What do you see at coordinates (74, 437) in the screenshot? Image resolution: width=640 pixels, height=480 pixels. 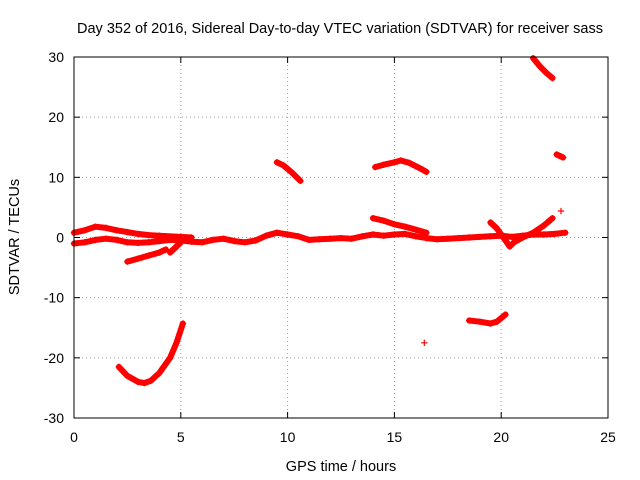 I see `x-tick-label: 0` at bounding box center [74, 437].